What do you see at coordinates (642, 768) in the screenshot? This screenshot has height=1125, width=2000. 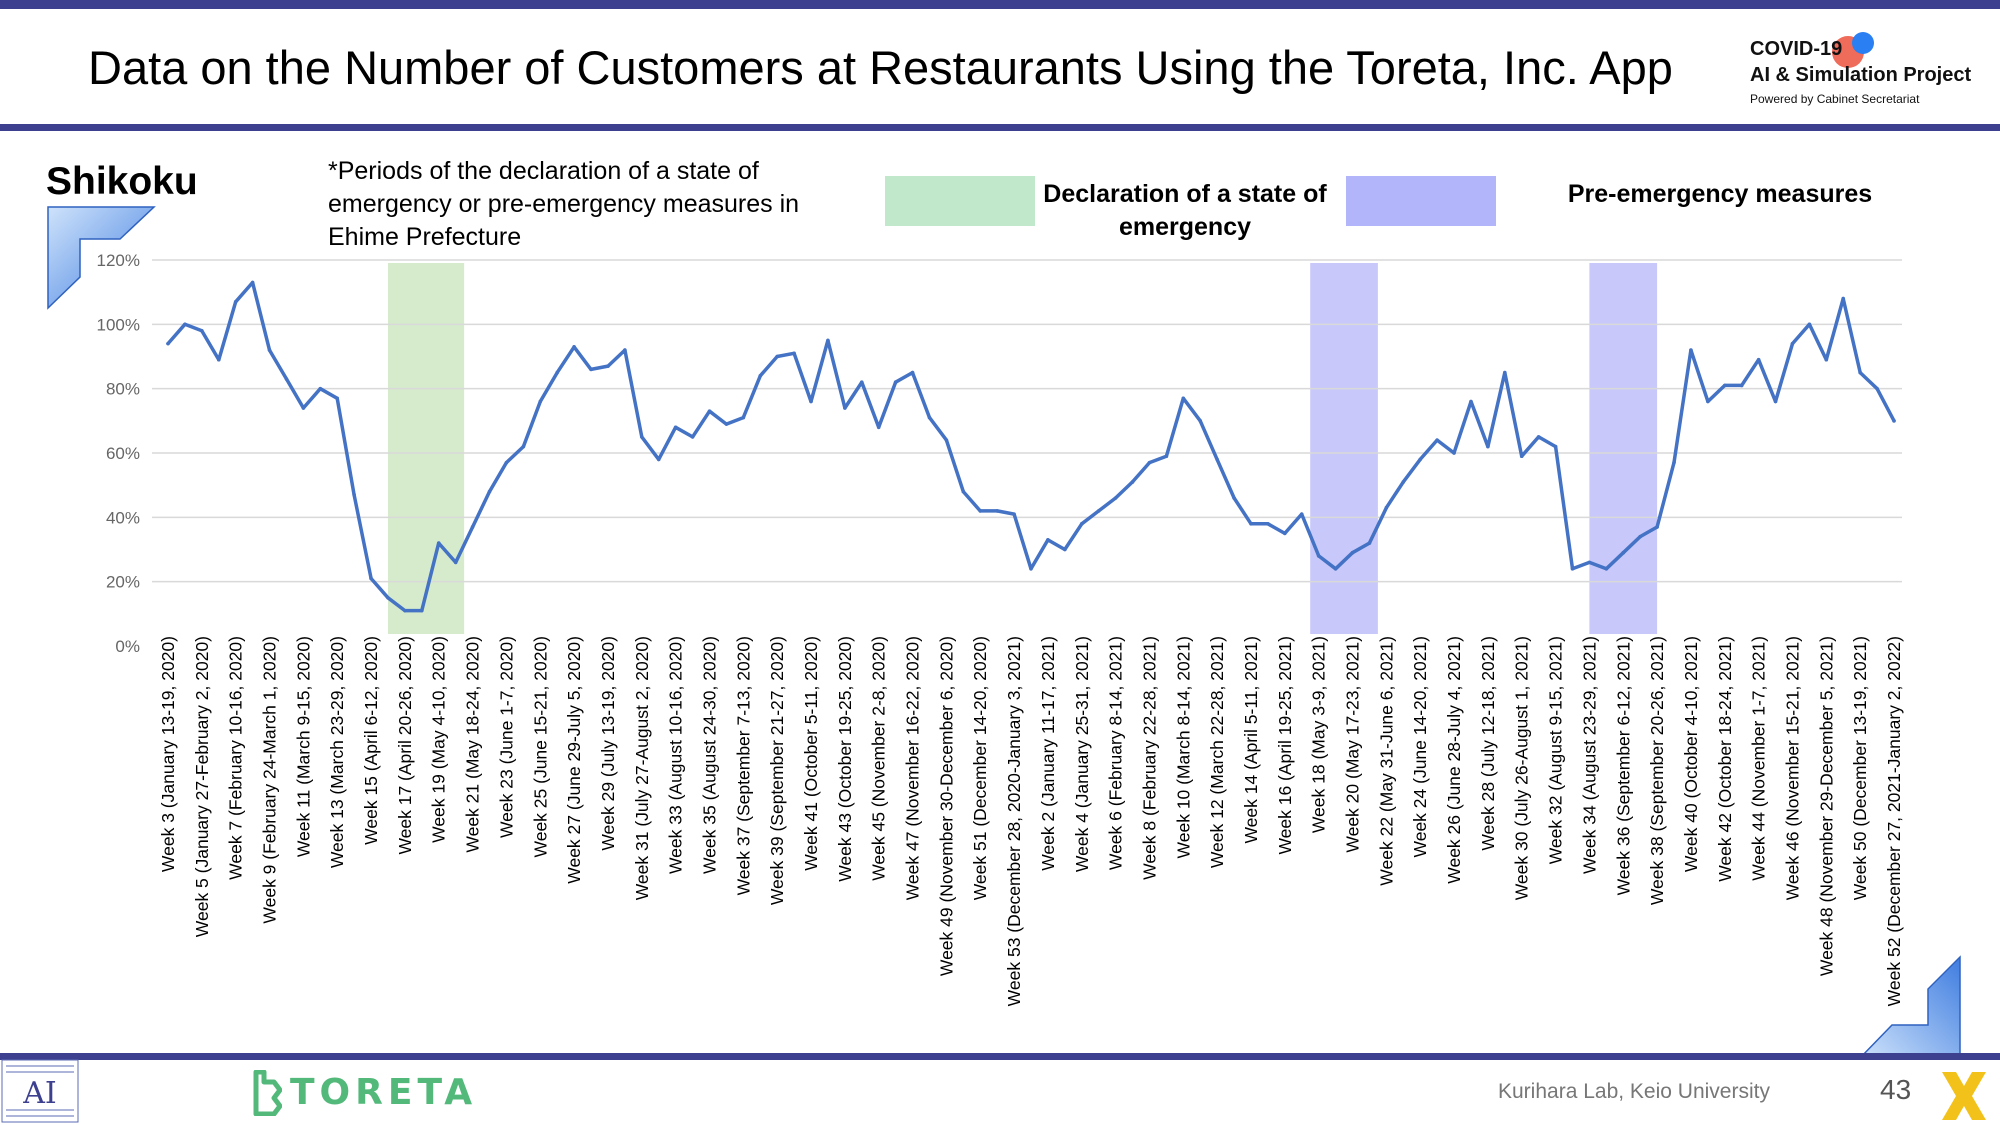 I see `x-tick-label: Week 31 (July 27-August 2, 2020)` at bounding box center [642, 768].